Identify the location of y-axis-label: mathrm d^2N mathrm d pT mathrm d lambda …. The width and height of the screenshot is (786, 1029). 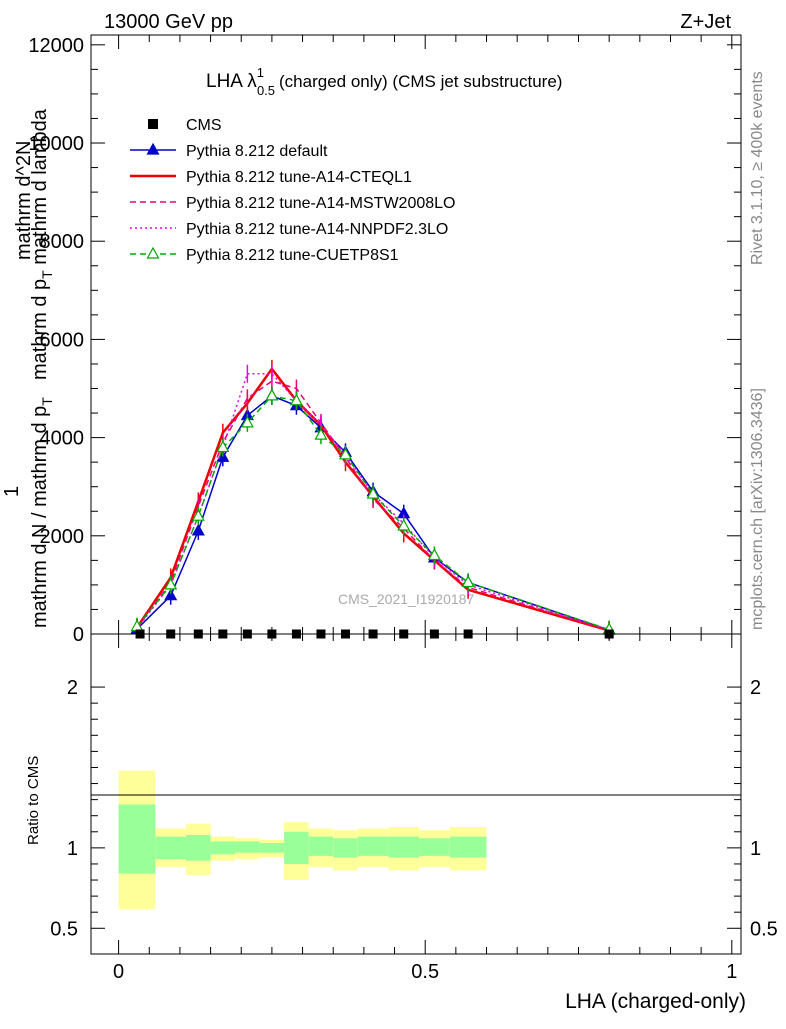
(28, 368).